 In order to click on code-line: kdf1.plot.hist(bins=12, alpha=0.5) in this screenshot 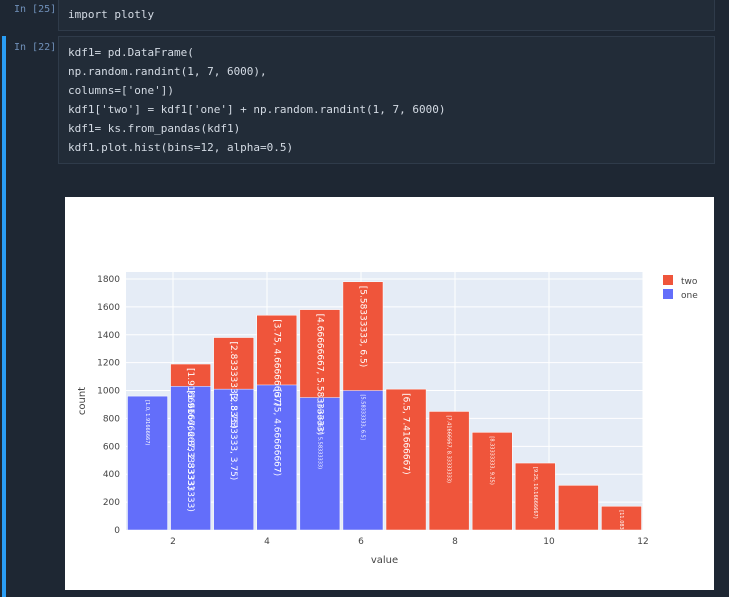, I will do `click(181, 147)`.